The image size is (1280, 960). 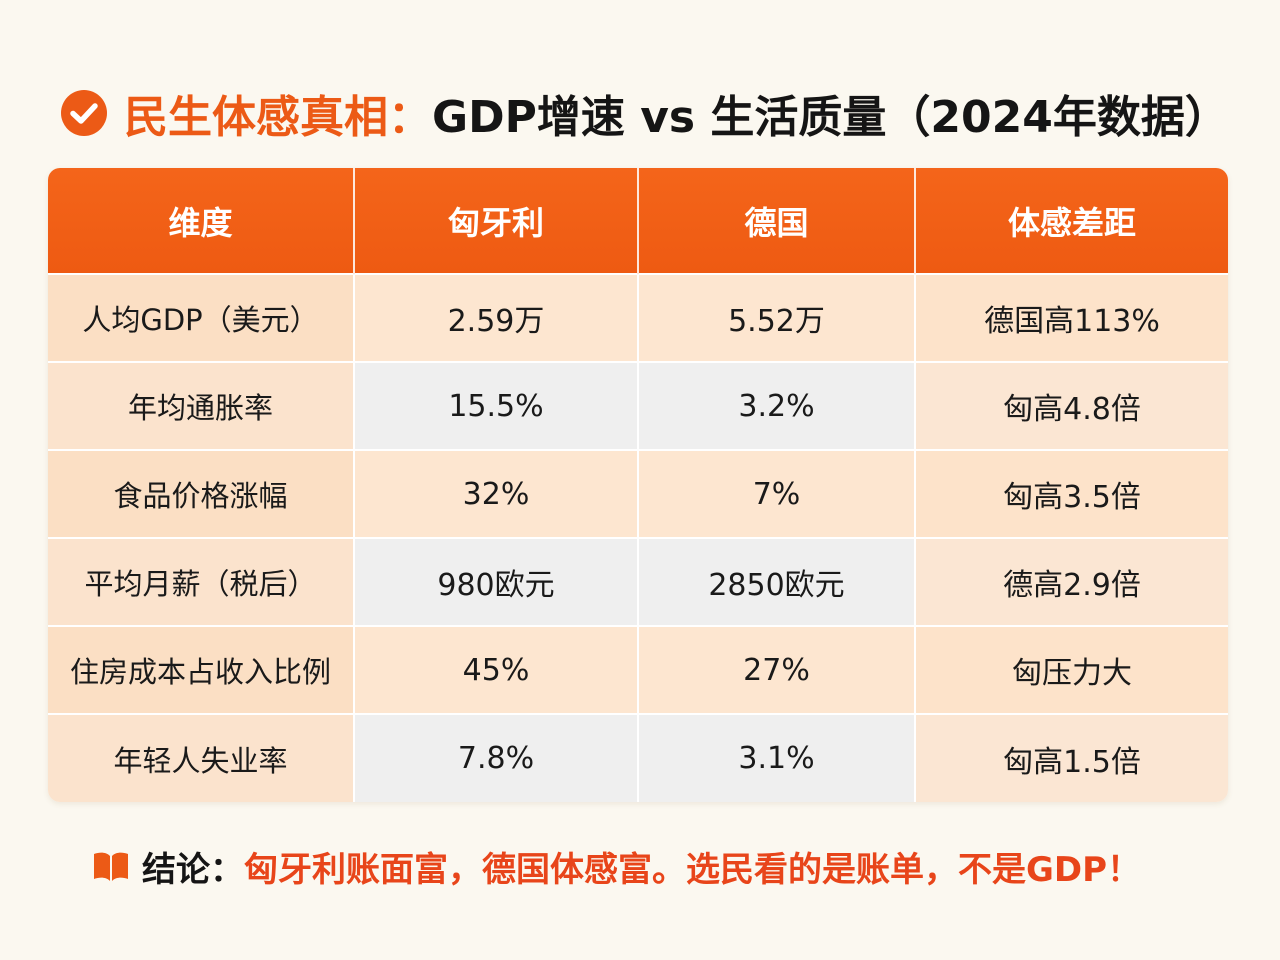 What do you see at coordinates (201, 757) in the screenshot?
I see `cell-metric: 年轻人失业率` at bounding box center [201, 757].